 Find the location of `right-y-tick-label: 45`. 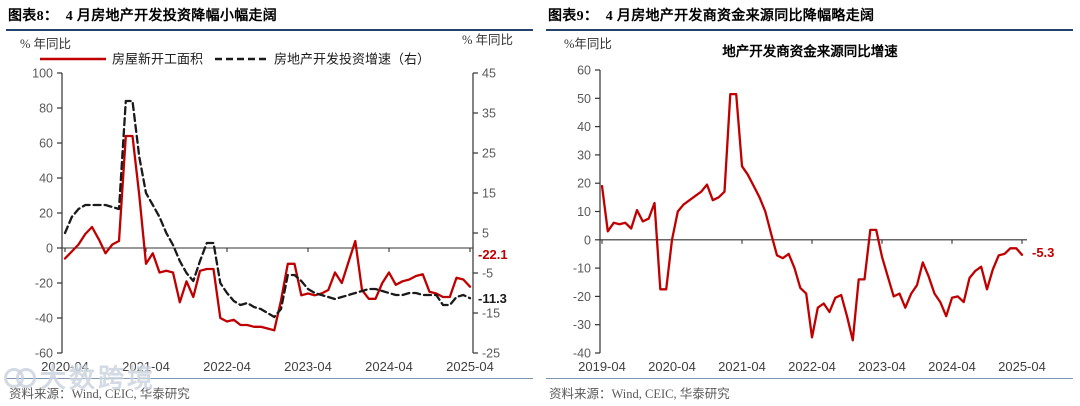

right-y-tick-label: 45 is located at coordinates (489, 74).